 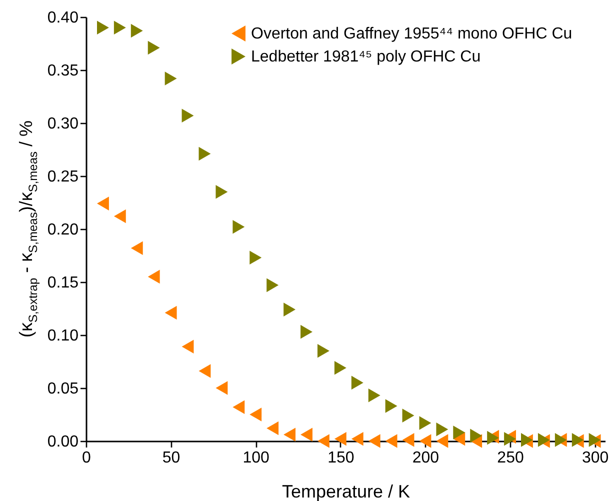 I want to click on y-tick-label: 0.35, so click(x=63, y=71).